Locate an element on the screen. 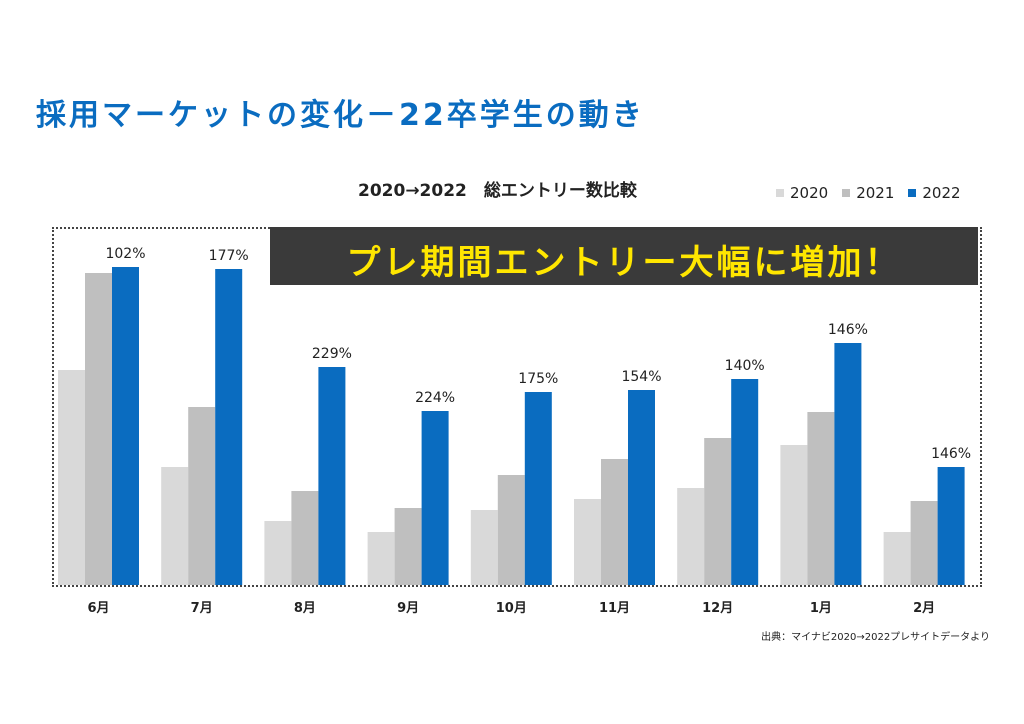  legend-item-2021: 2021 is located at coordinates (868, 193).